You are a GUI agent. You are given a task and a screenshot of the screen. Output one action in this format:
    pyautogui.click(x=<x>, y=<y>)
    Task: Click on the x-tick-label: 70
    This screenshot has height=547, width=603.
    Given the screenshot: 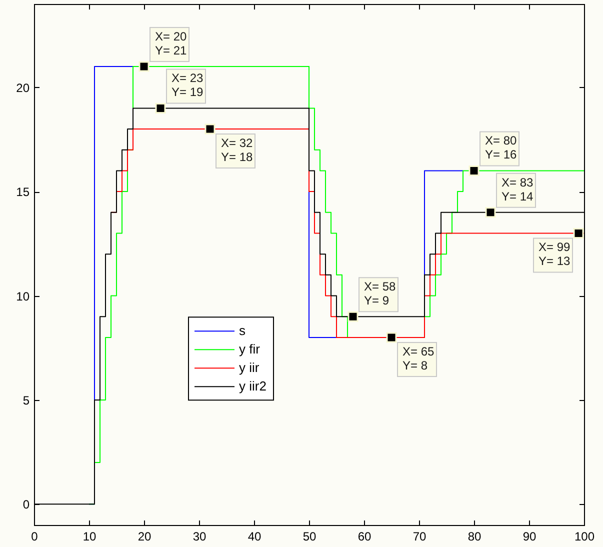 What is the action you would take?
    pyautogui.click(x=419, y=537)
    